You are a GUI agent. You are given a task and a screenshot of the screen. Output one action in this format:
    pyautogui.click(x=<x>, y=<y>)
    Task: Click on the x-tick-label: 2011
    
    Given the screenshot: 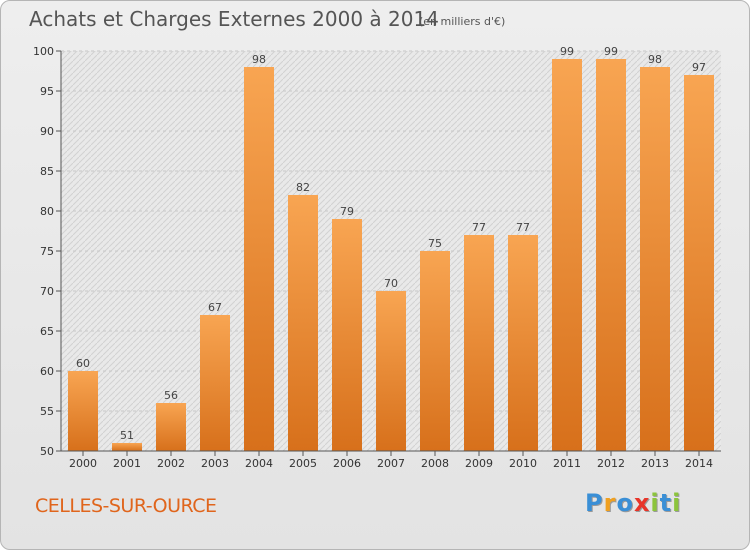 What is the action you would take?
    pyautogui.click(x=567, y=463)
    